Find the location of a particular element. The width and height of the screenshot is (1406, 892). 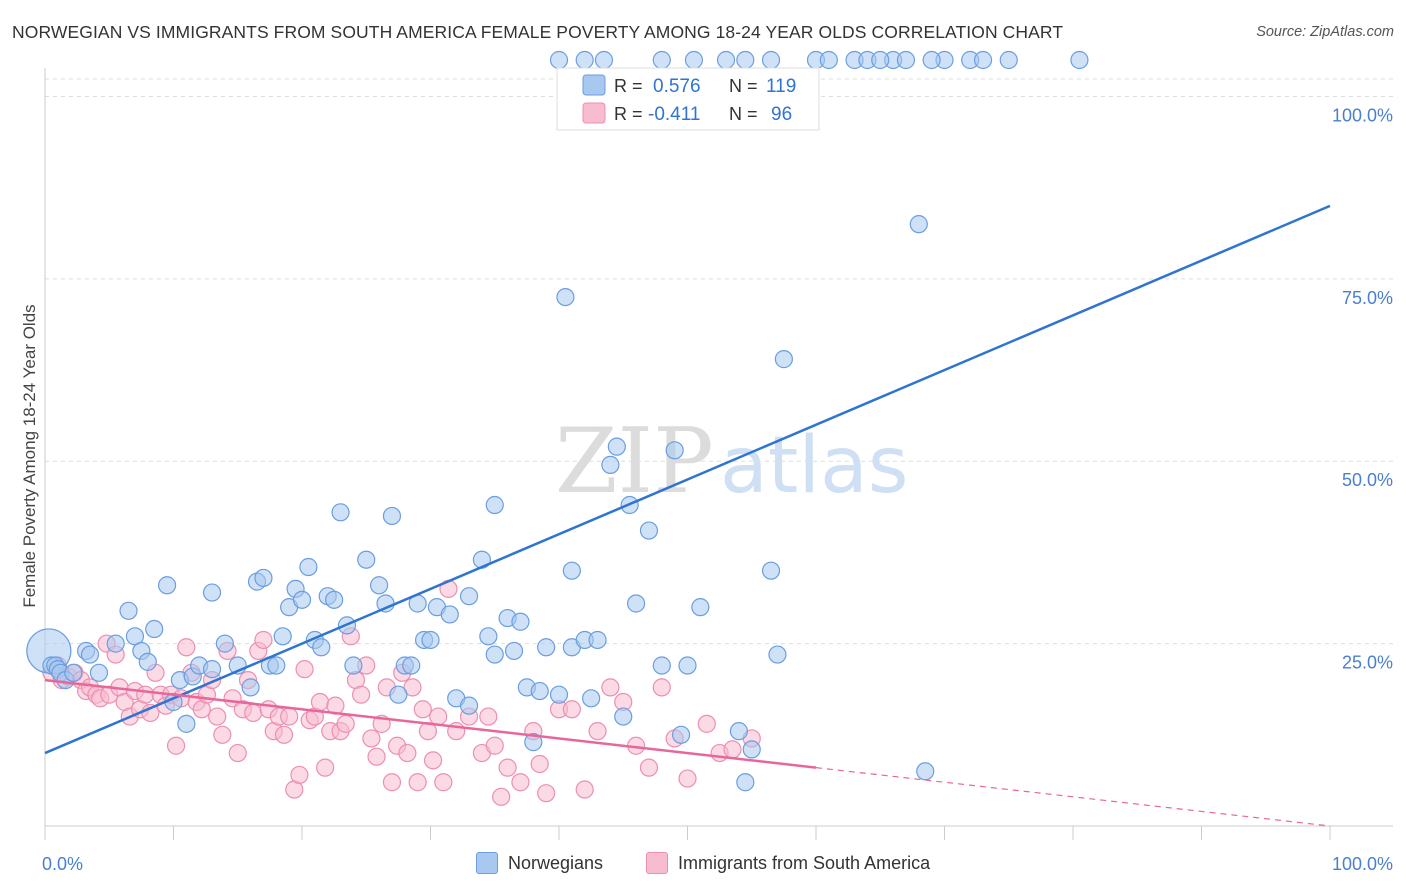

legend-swatch-blue is located at coordinates (487, 863).